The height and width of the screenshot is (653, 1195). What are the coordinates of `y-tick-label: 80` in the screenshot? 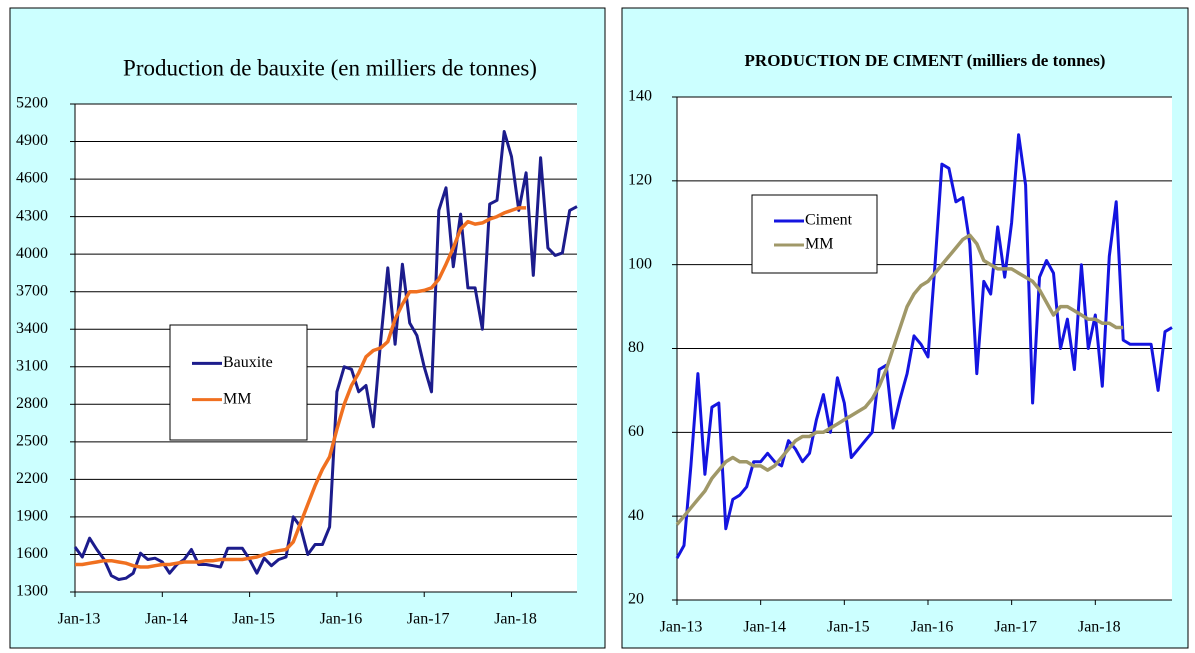 It's located at (636, 347).